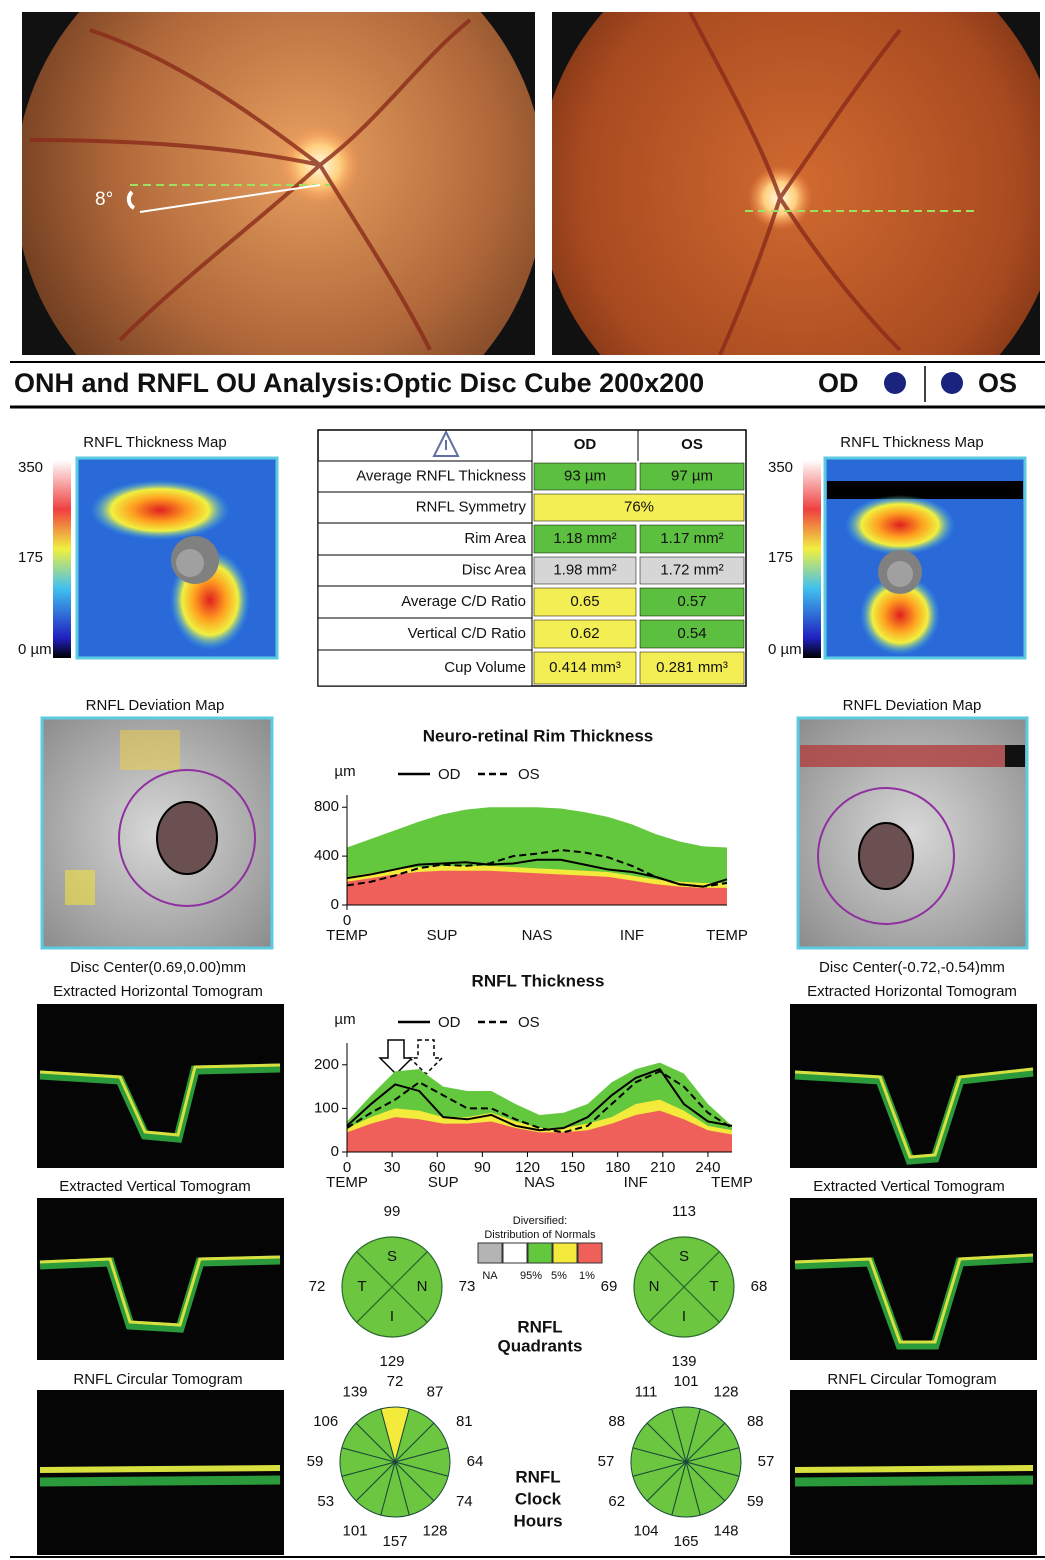 This screenshot has width=1045, height=1560. What do you see at coordinates (654, 1286) in the screenshot?
I see `quadrant-letter: N` at bounding box center [654, 1286].